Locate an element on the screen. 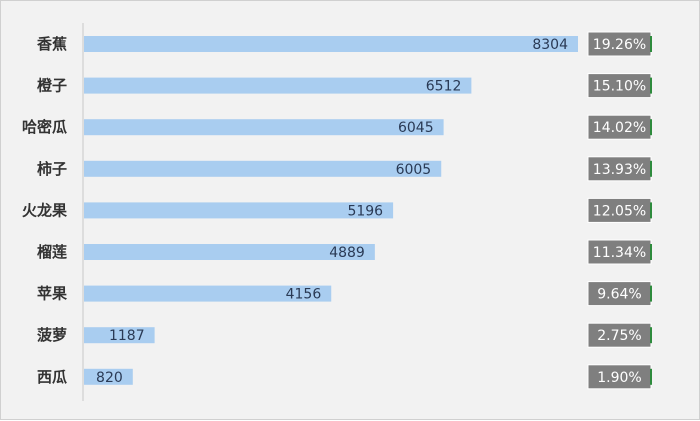 This screenshot has height=421, width=700. value-label: 820 is located at coordinates (109, 378).